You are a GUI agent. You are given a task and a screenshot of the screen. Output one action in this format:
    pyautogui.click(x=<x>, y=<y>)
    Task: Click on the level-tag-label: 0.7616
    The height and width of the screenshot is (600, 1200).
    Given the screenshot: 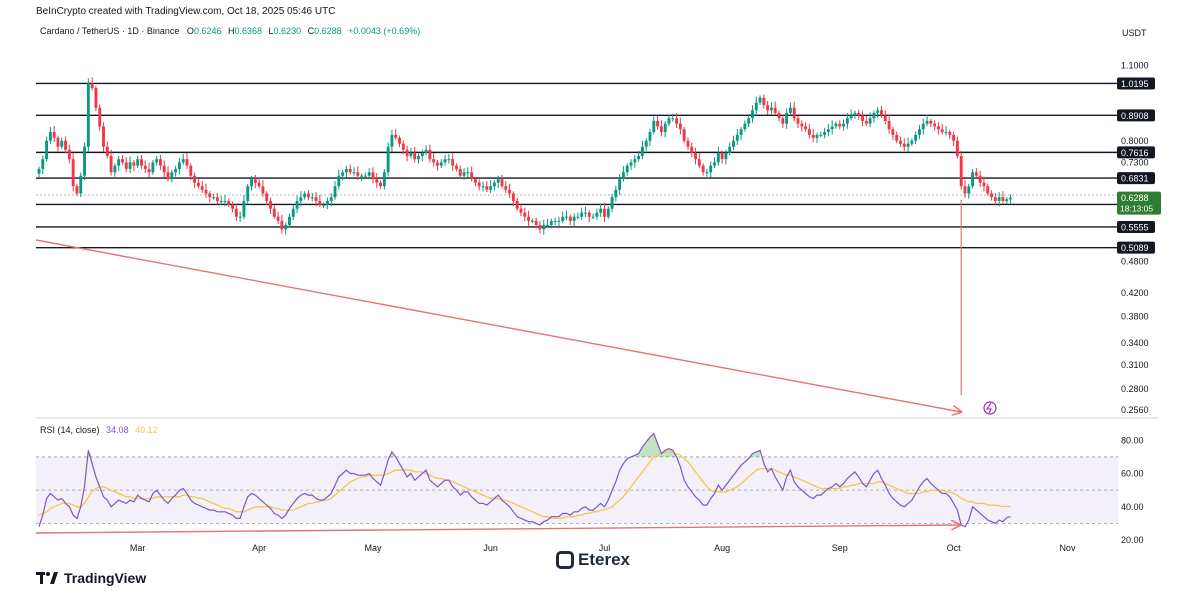 What is the action you would take?
    pyautogui.click(x=1135, y=153)
    